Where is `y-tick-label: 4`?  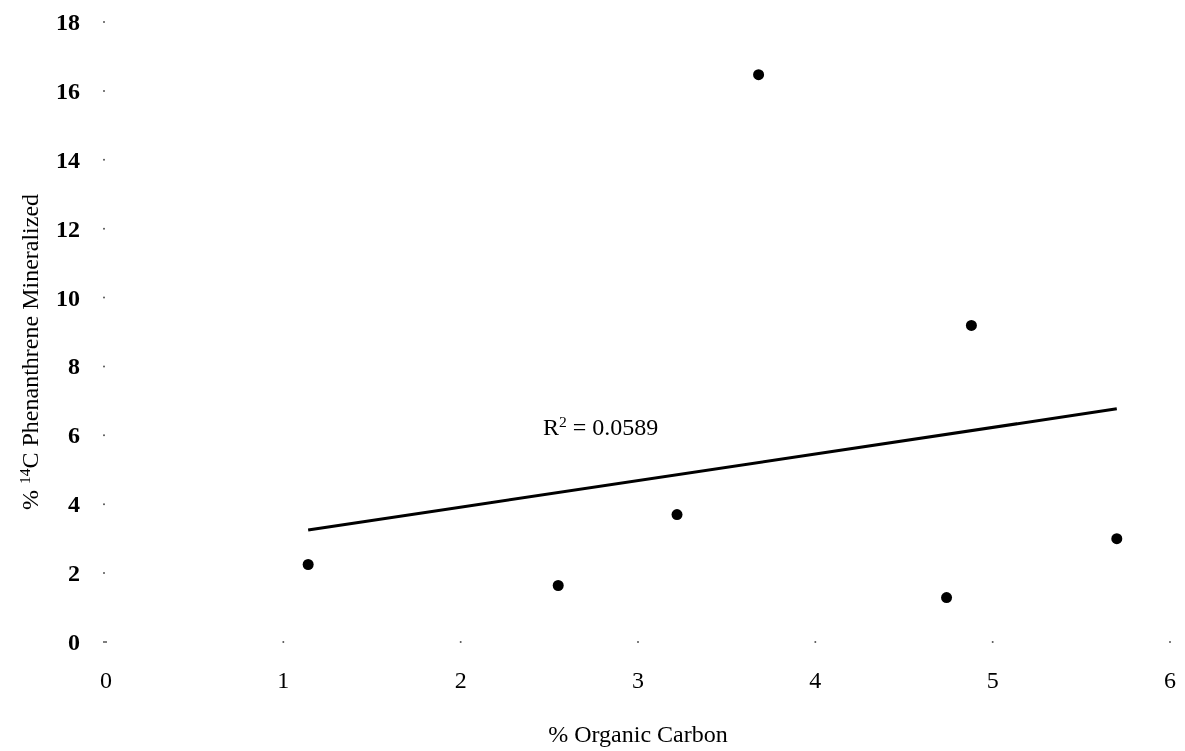
y-tick-label: 4 is located at coordinates (74, 504).